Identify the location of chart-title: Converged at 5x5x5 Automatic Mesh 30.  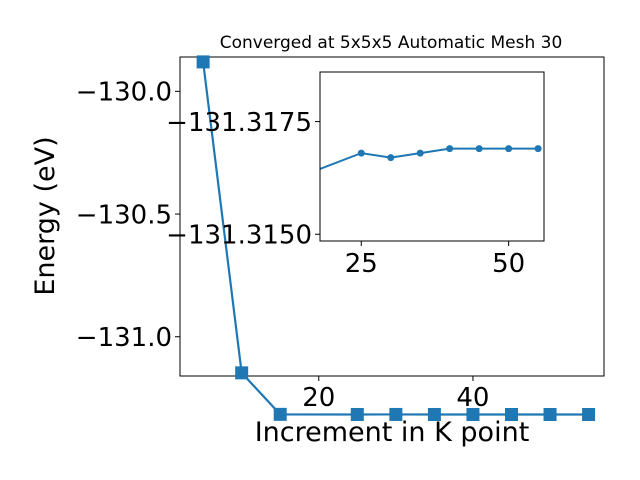
(391, 43).